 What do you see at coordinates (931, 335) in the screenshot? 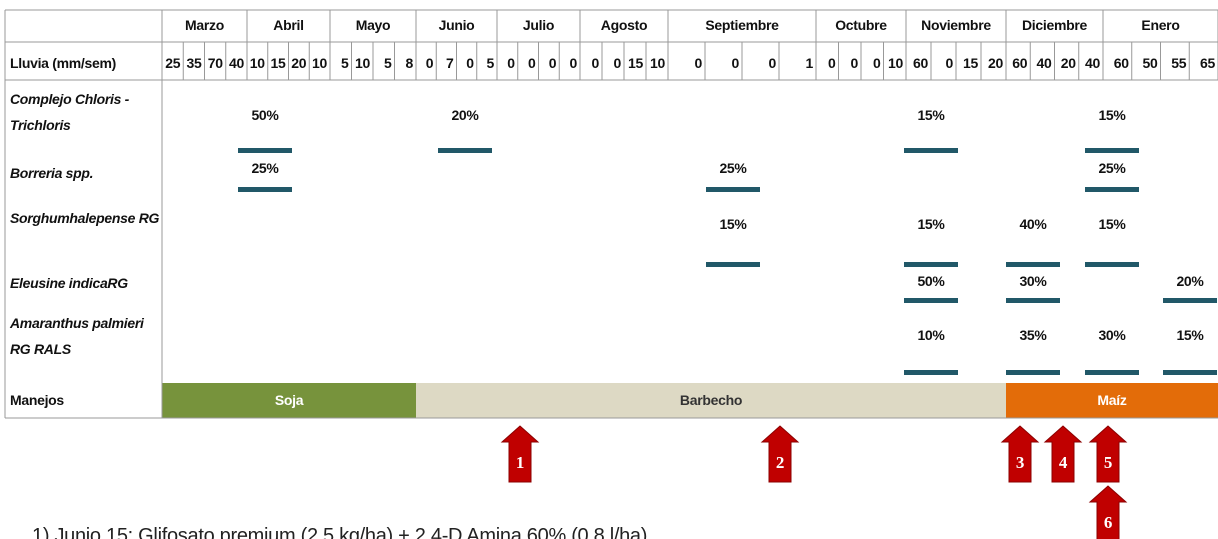
I see `efficacy-label: 10%` at bounding box center [931, 335].